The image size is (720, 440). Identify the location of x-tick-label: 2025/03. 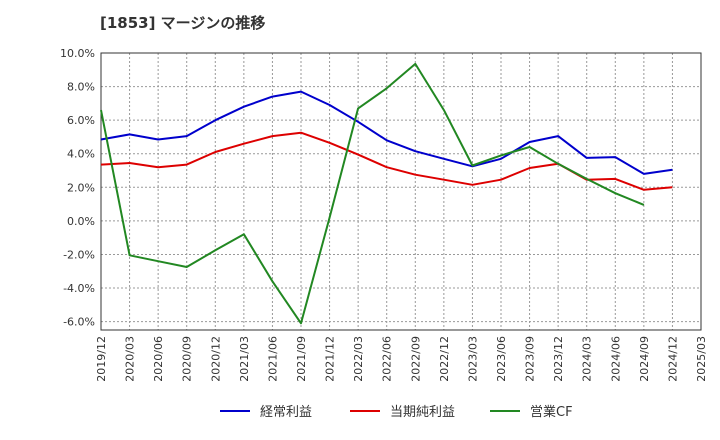
(701, 359).